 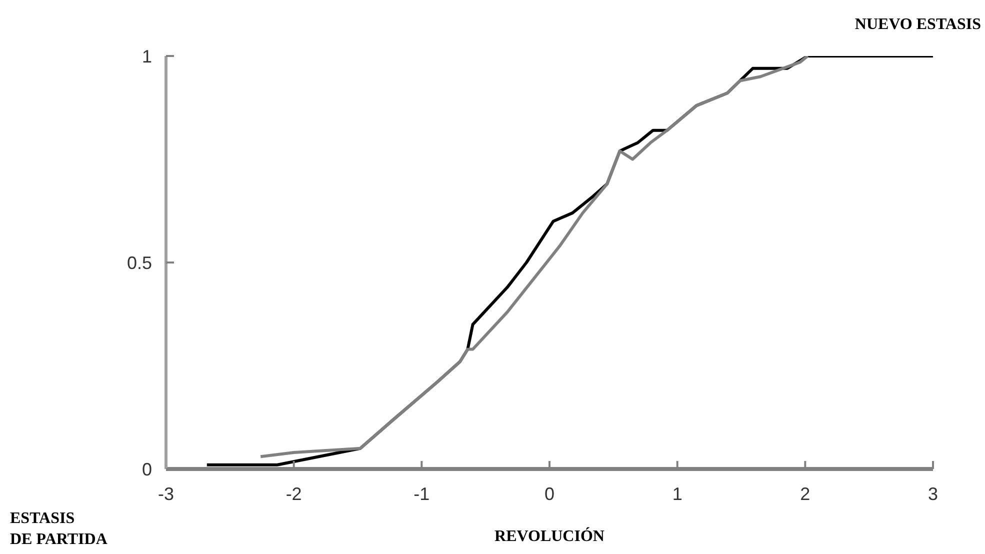 What do you see at coordinates (147, 469) in the screenshot?
I see `y-tick-label: 0` at bounding box center [147, 469].